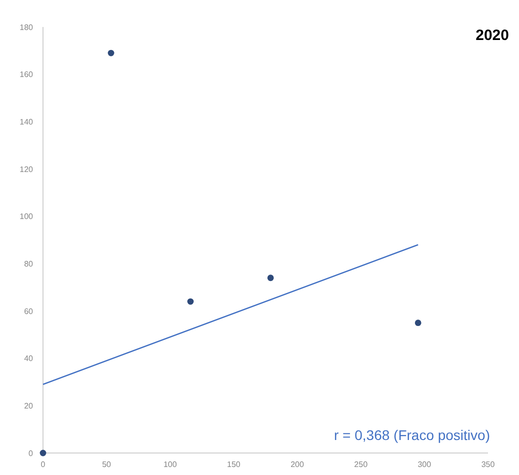 The height and width of the screenshot is (475, 519). Describe the element at coordinates (31, 453) in the screenshot. I see `y-tick-label: 0` at that location.